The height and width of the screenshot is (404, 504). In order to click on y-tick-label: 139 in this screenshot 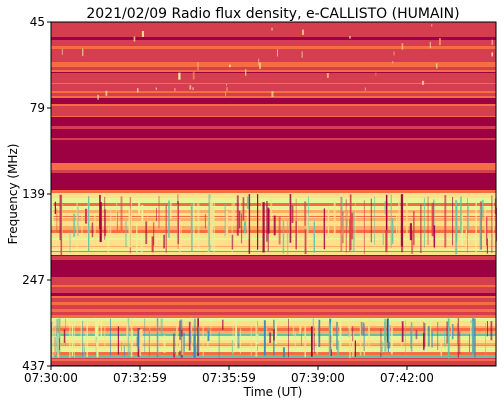, I will do `click(33, 194)`.